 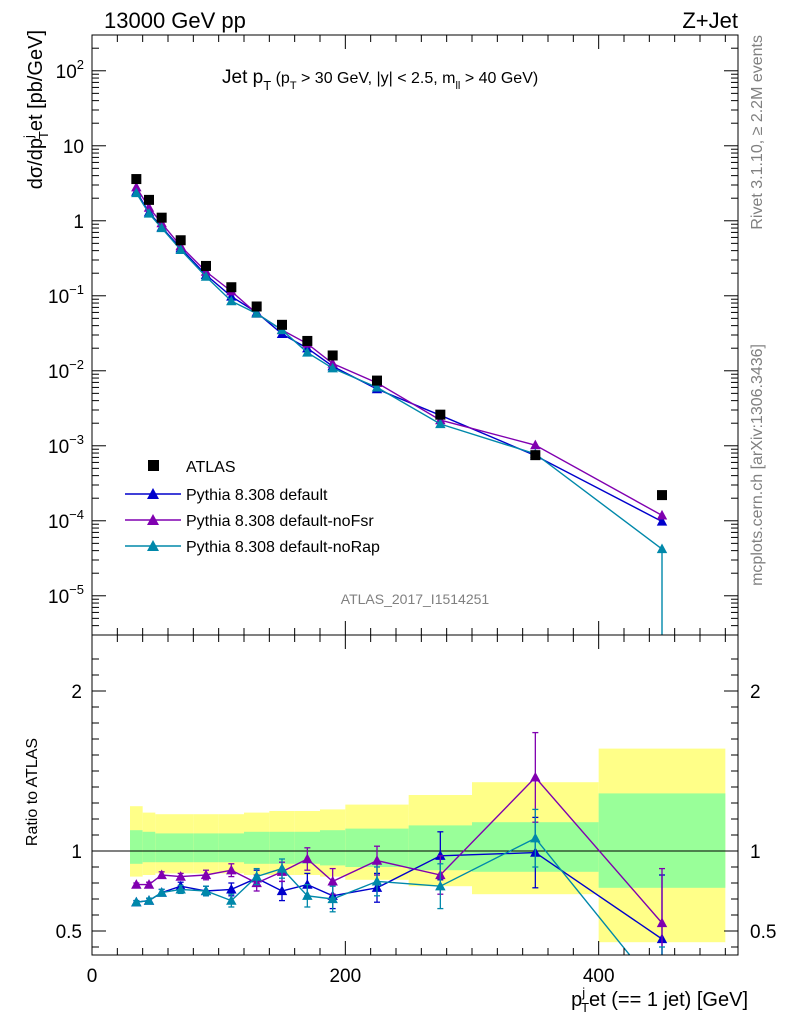 I want to click on legend-label-default: Pythia 8.308 default, so click(x=257, y=495).